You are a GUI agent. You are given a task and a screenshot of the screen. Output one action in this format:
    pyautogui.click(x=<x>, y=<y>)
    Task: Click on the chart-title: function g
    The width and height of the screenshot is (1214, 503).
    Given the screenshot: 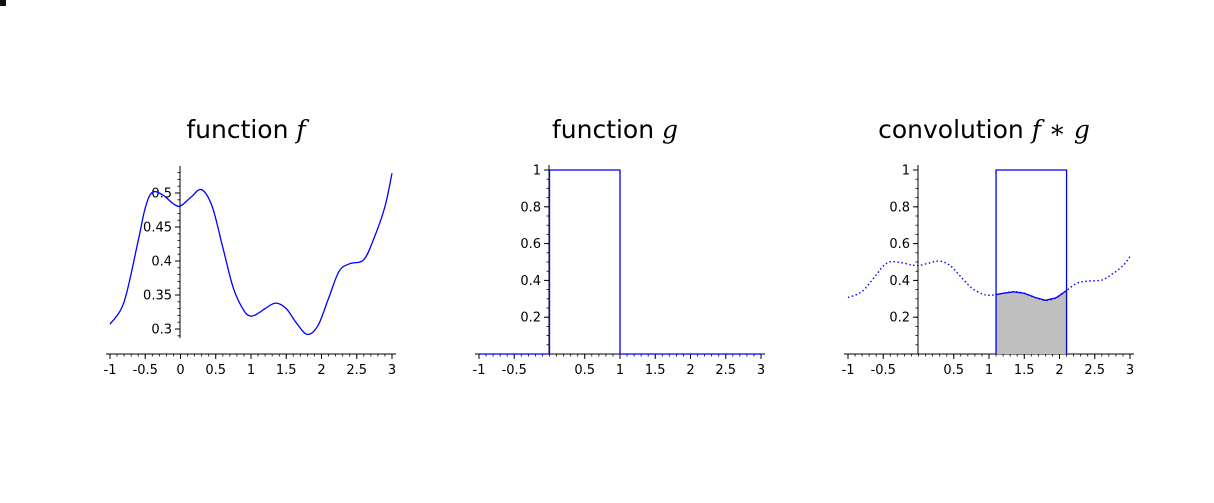 What is the action you would take?
    pyautogui.click(x=615, y=129)
    